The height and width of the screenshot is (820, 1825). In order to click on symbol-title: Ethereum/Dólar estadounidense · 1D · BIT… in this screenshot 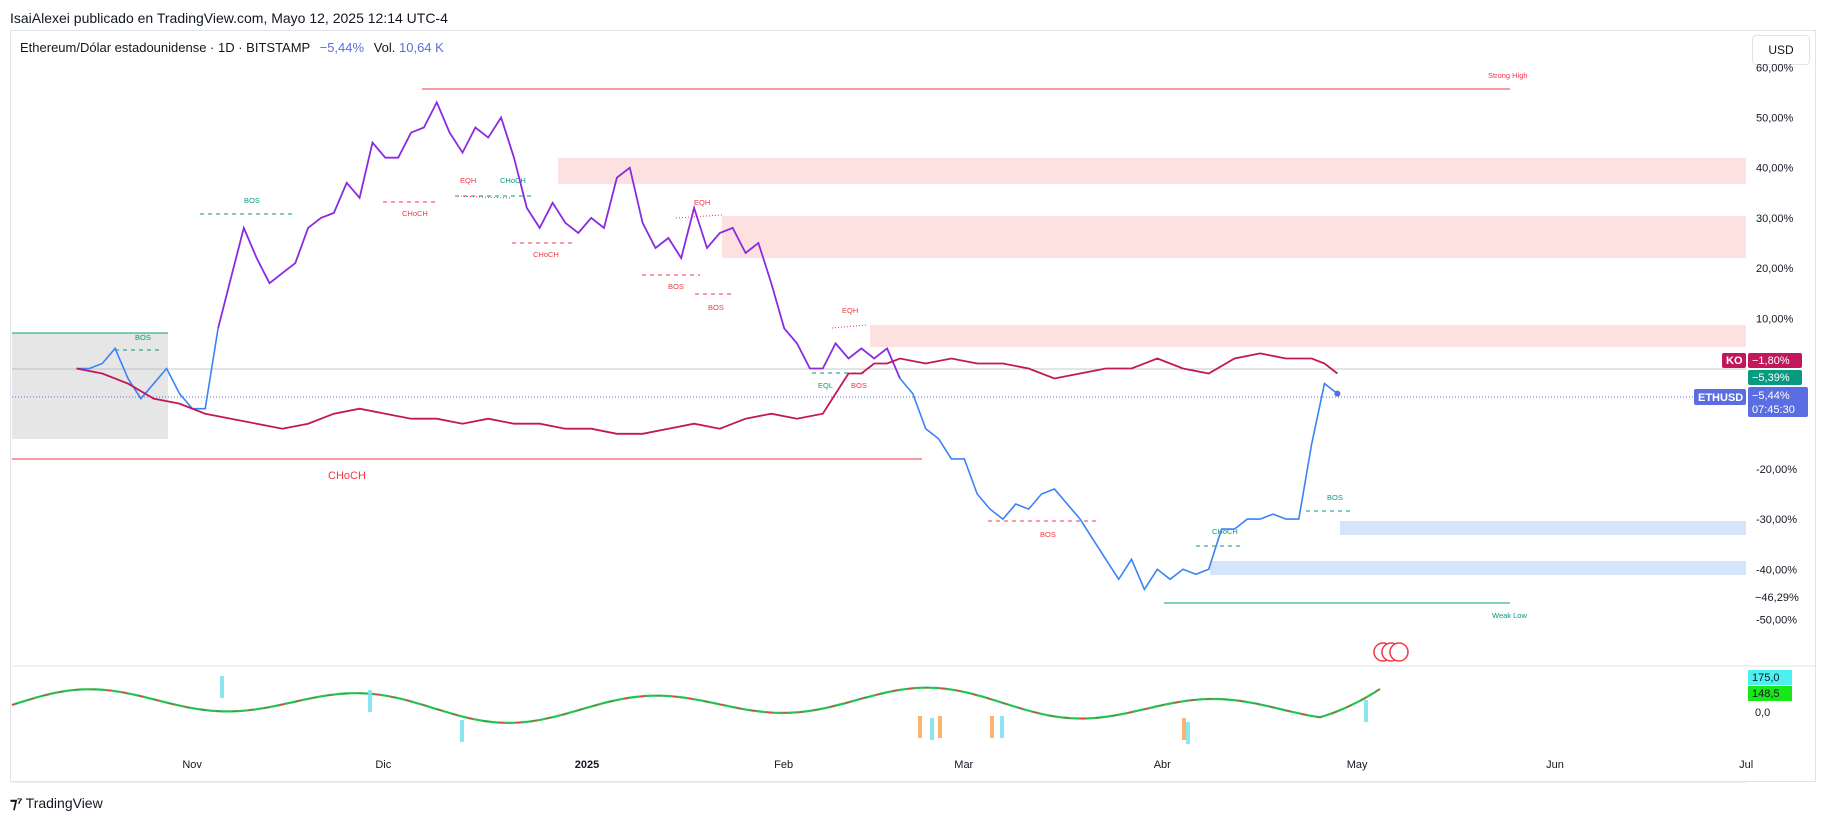, I will do `click(165, 47)`.